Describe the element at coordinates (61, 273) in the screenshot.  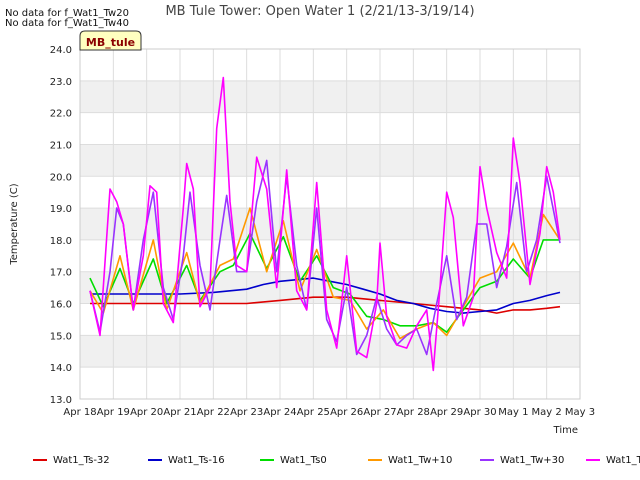
I see `y-tick-label: 17.0` at that location.